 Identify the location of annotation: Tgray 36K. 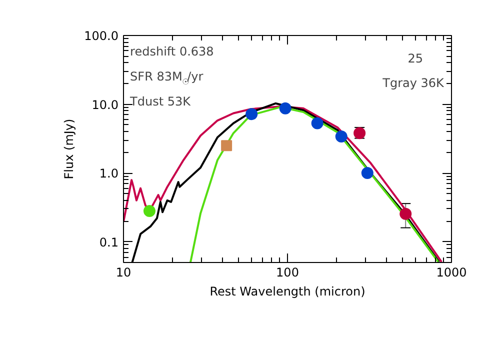
(414, 83).